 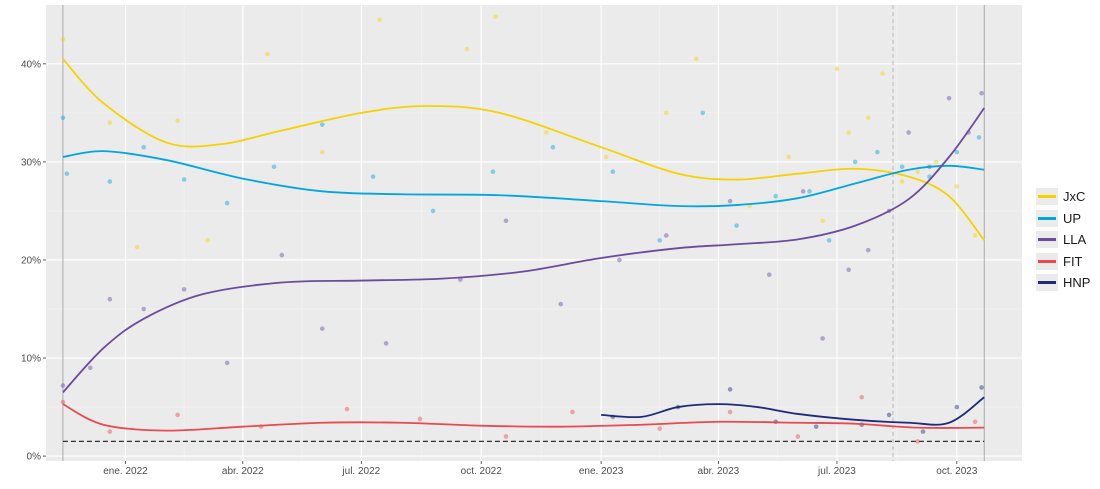 What do you see at coordinates (31, 260) in the screenshot?
I see `y-tick-label: 20%` at bounding box center [31, 260].